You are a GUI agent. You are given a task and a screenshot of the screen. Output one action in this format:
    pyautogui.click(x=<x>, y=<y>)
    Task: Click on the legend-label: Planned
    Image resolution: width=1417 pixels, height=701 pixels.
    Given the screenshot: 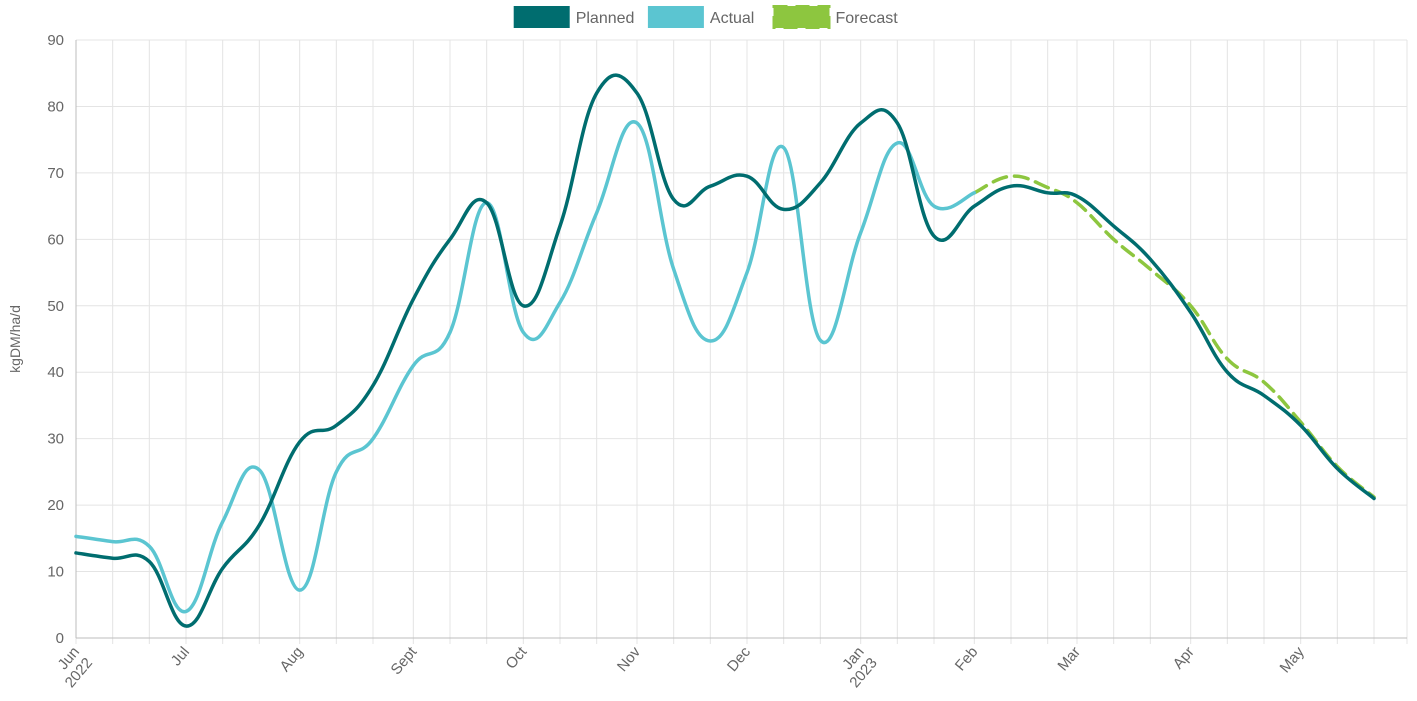 What is the action you would take?
    pyautogui.click(x=605, y=18)
    